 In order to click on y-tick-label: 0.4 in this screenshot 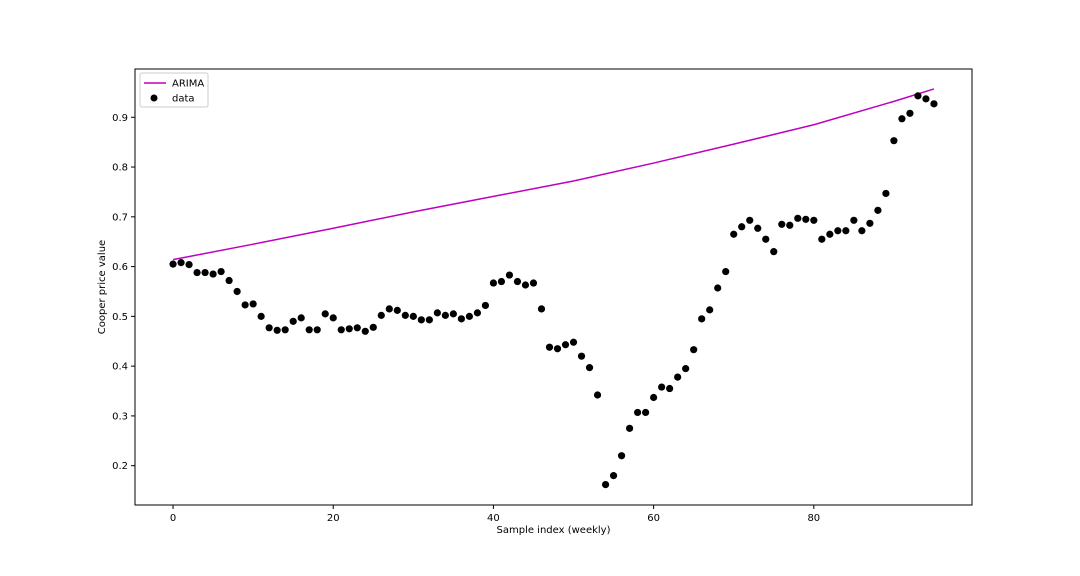, I will do `click(120, 367)`.